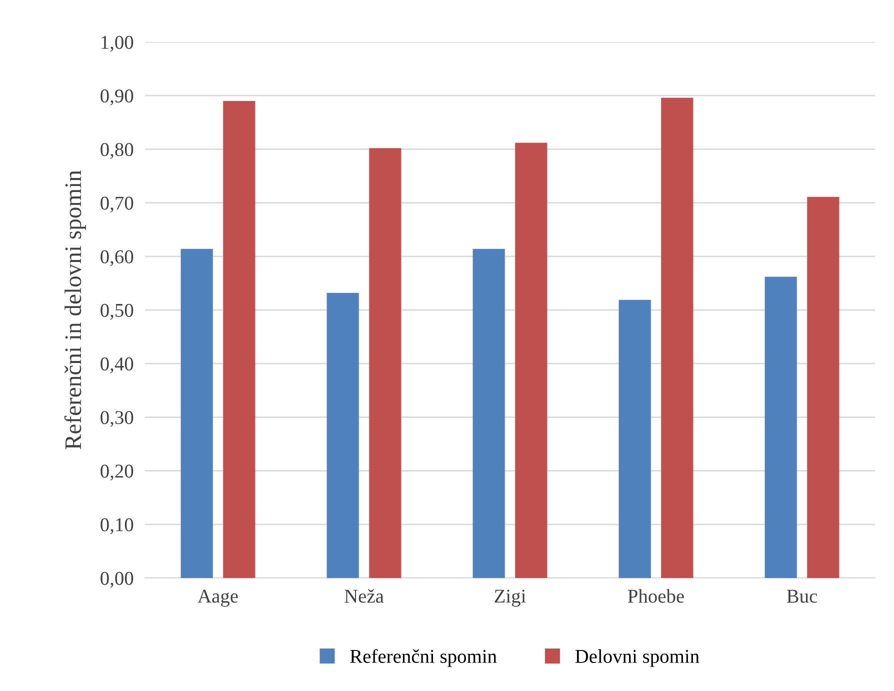 The image size is (894, 691). I want to click on y-tick-label: 0,50, so click(117, 312).